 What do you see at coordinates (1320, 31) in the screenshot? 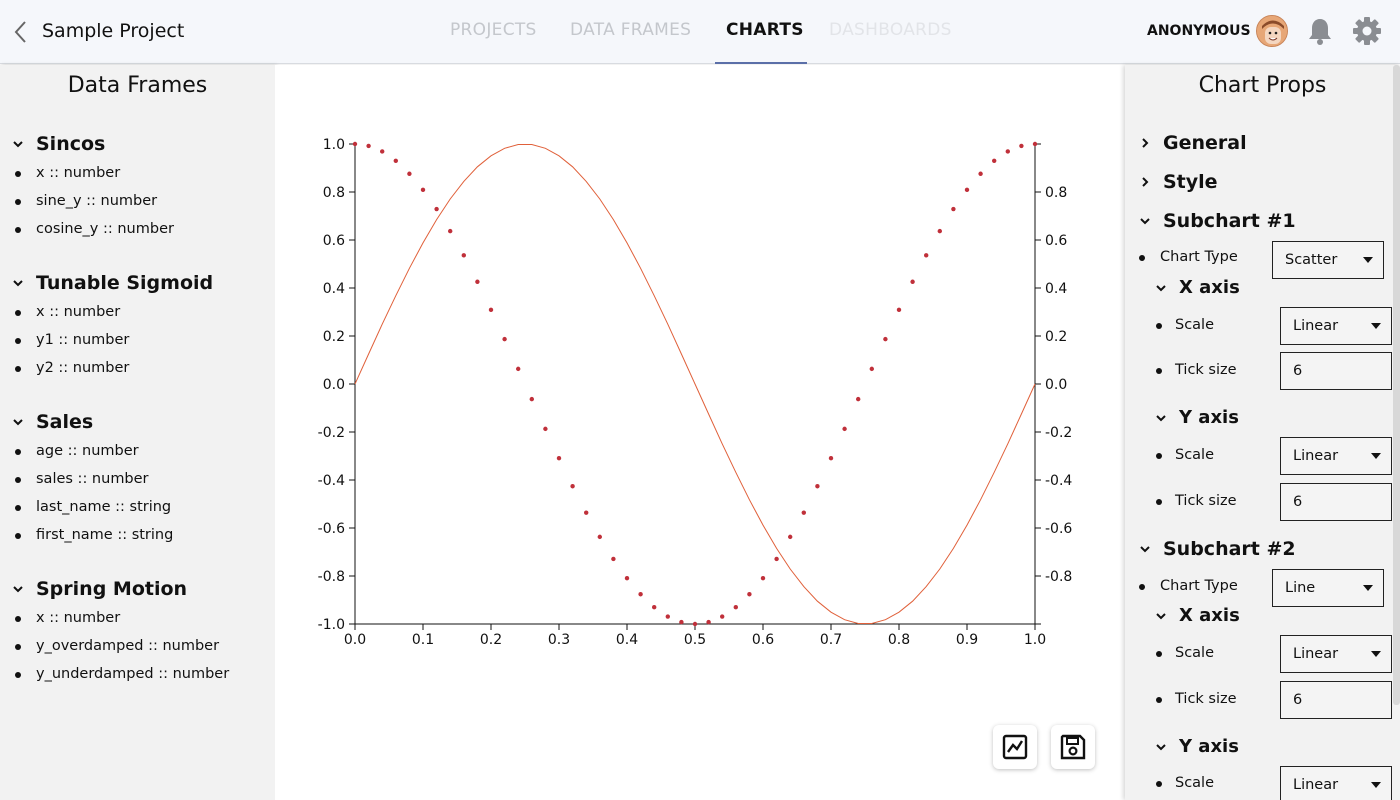
I see `notification-bell-icon` at bounding box center [1320, 31].